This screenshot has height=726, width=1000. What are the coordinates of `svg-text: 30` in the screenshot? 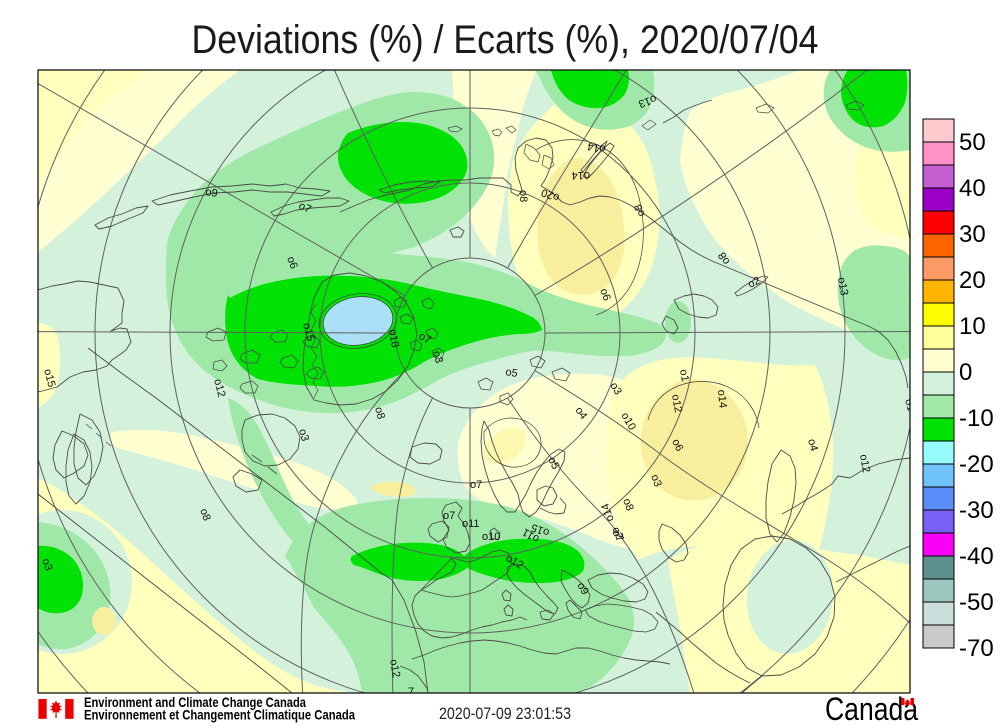 It's located at (972, 234).